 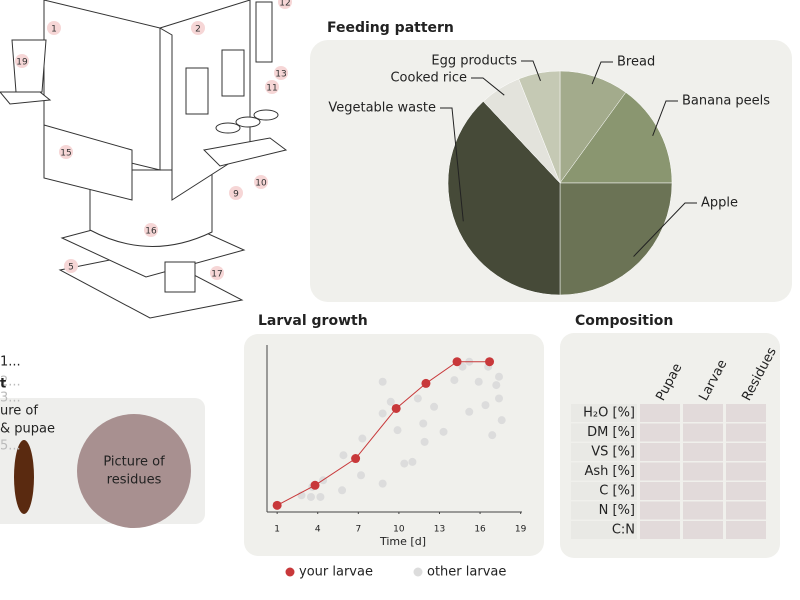 I want to click on bracket, so click(x=264, y=32).